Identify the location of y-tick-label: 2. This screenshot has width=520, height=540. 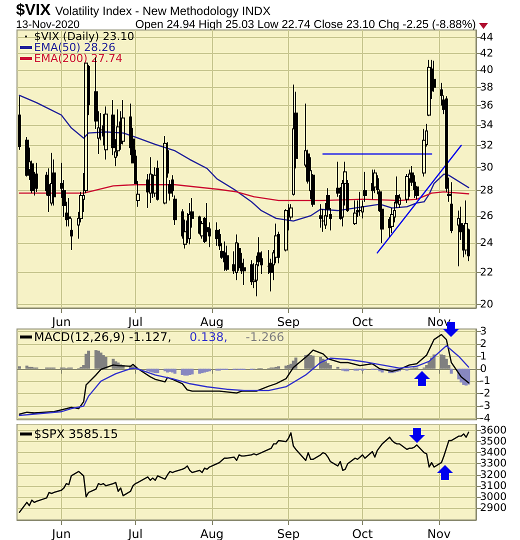
(483, 344).